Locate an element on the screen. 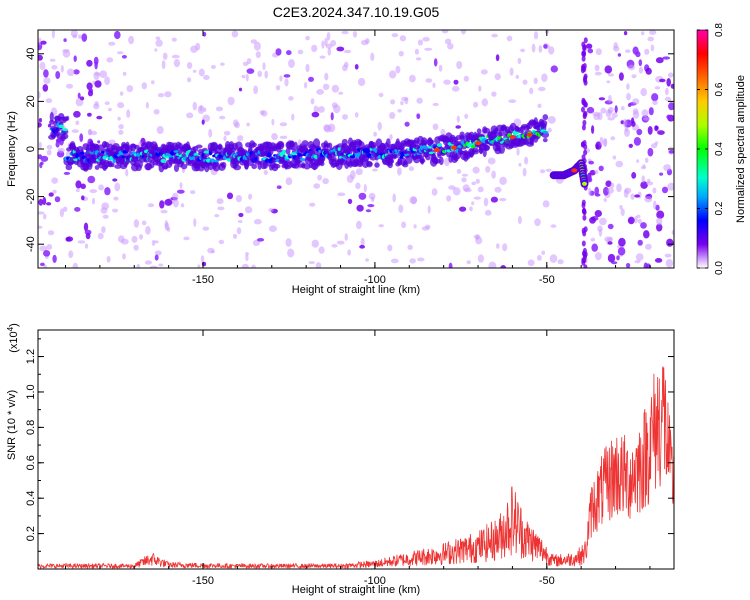 This screenshot has width=750, height=600. snr-x-tick-label: -100 is located at coordinates (375, 581).